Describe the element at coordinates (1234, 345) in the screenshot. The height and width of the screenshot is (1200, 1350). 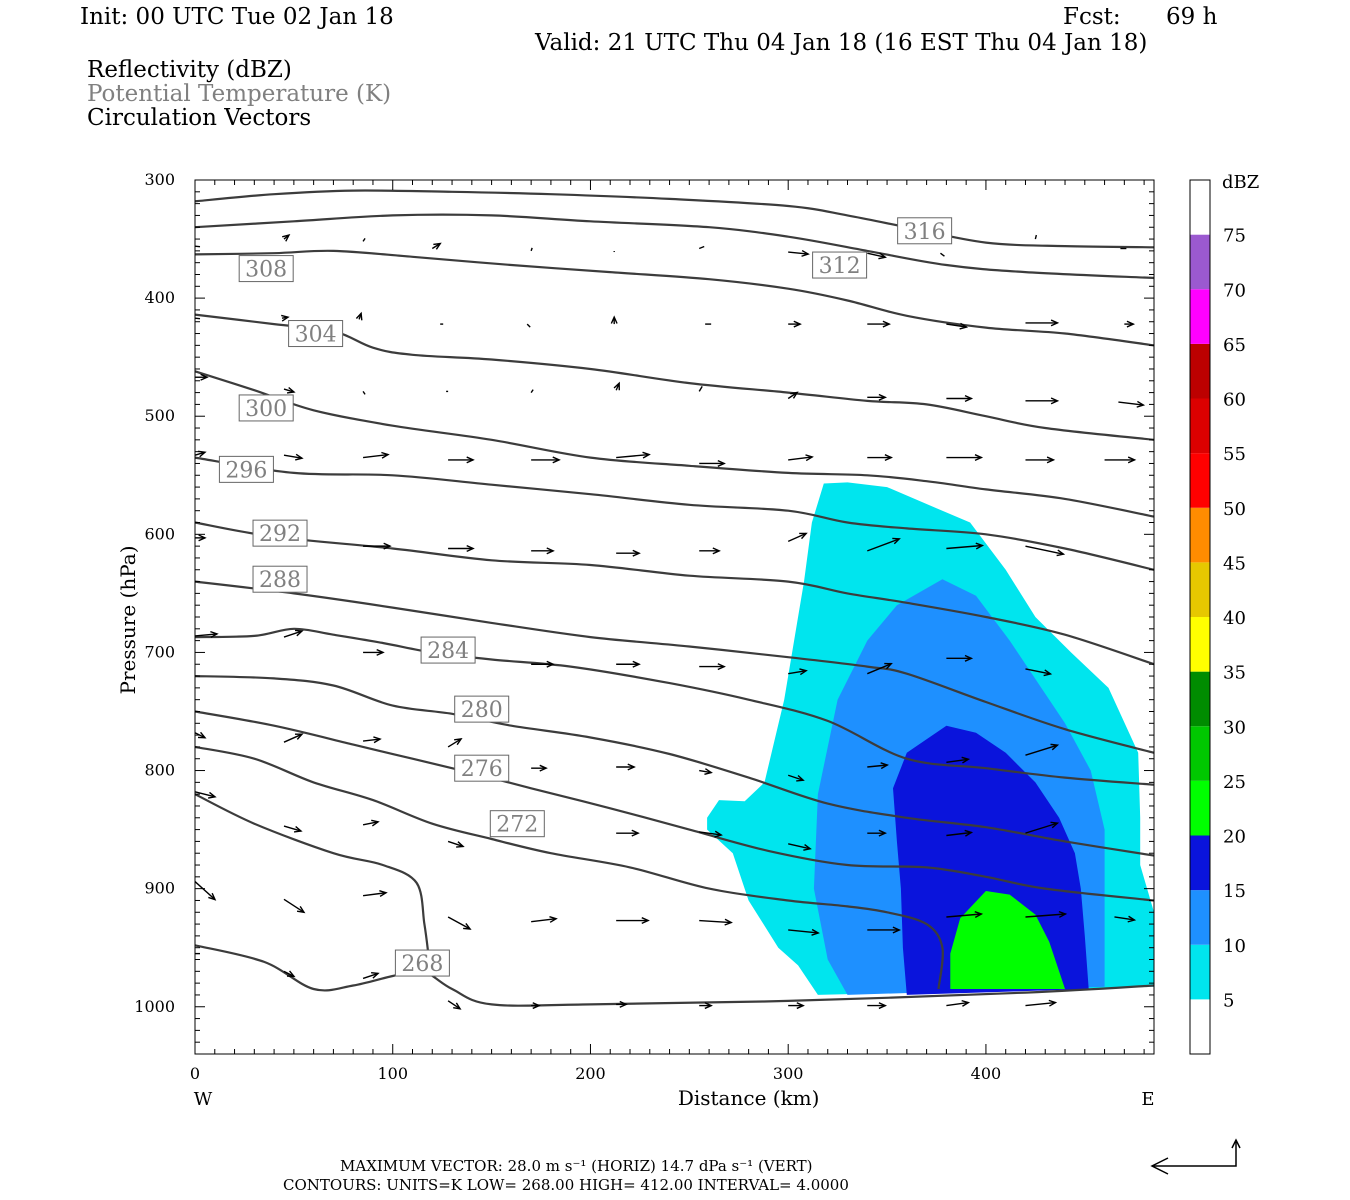
I see `colorbar-label: 65` at that location.